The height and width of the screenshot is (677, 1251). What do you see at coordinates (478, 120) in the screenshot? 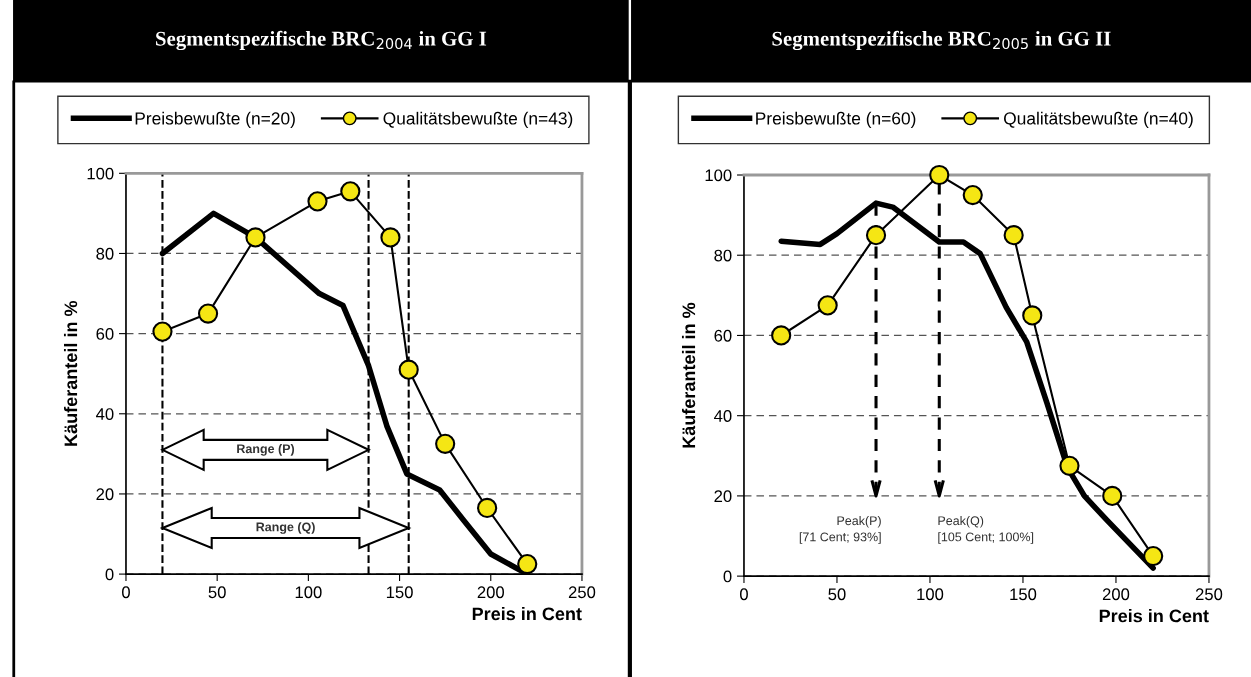
I see `legend-label: Qualitätsbewußte (n=43)` at bounding box center [478, 120].